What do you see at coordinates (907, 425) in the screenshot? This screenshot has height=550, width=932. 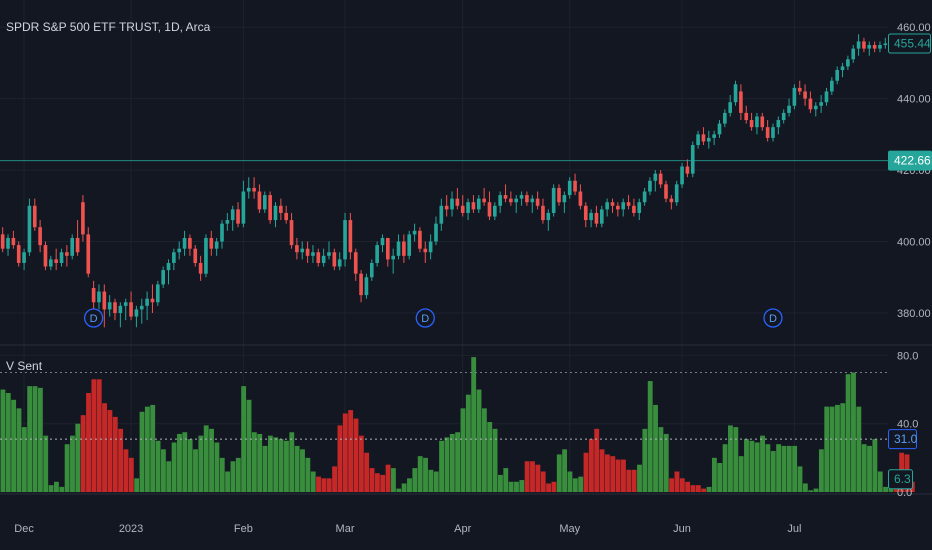 I see `indicator-tick-label: 40.0` at bounding box center [907, 425].